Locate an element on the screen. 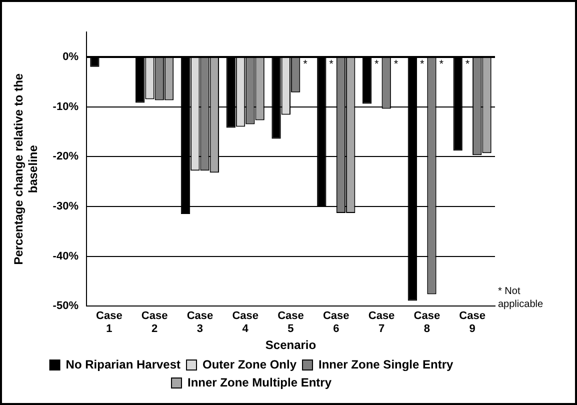  y-tick-label: -10% is located at coordinates (65, 106).